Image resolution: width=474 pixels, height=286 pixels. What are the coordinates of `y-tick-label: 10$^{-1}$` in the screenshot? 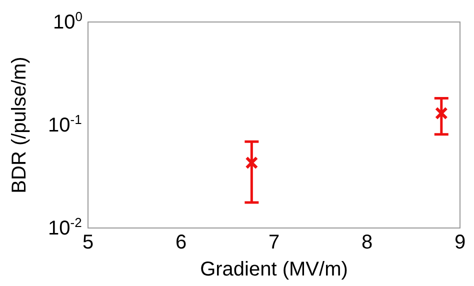 It's located at (65, 124).